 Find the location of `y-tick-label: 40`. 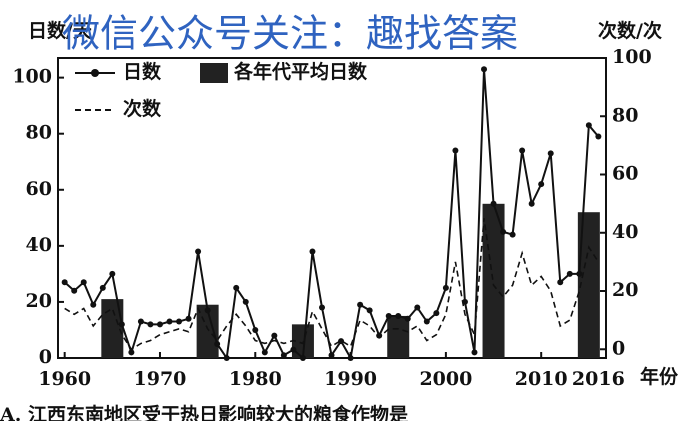

y-tick-label: 40 is located at coordinates (39, 245).